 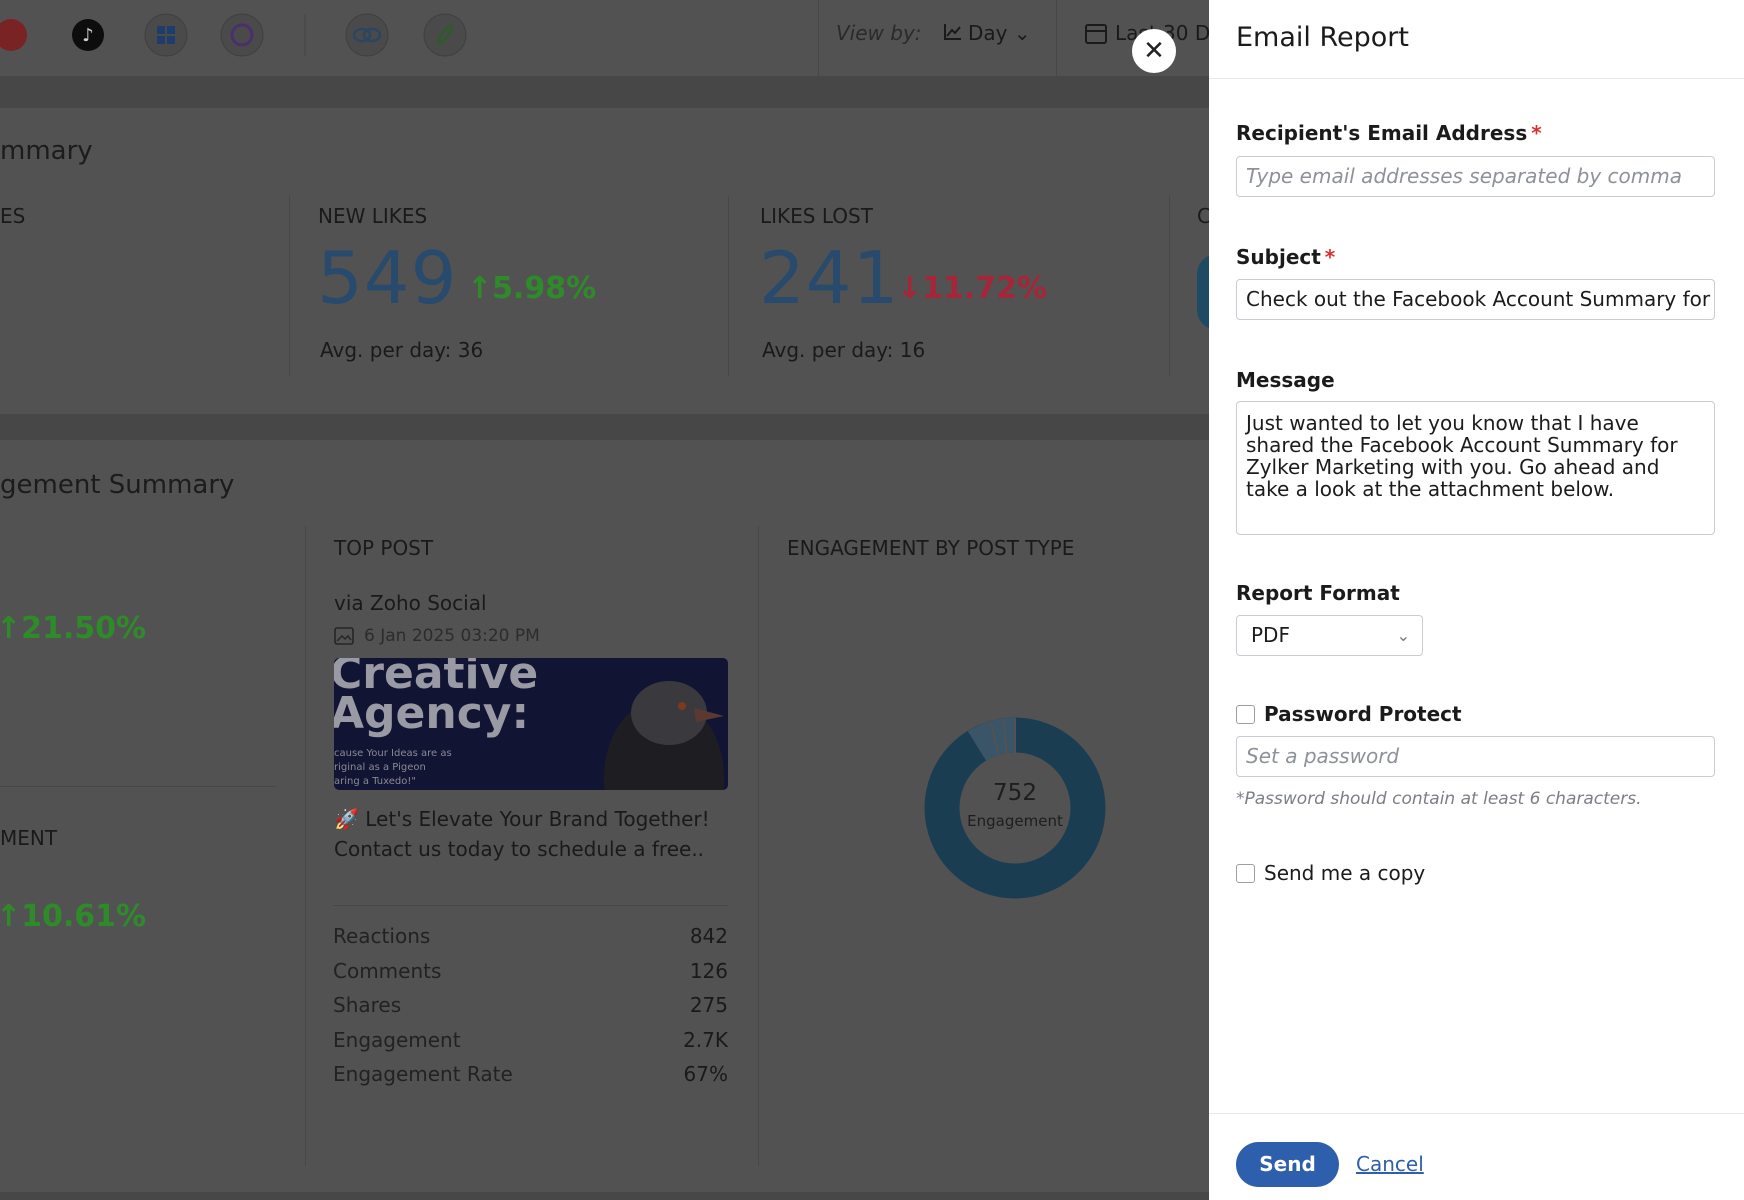 I want to click on metric-change: ↑21.50%, so click(x=73, y=628).